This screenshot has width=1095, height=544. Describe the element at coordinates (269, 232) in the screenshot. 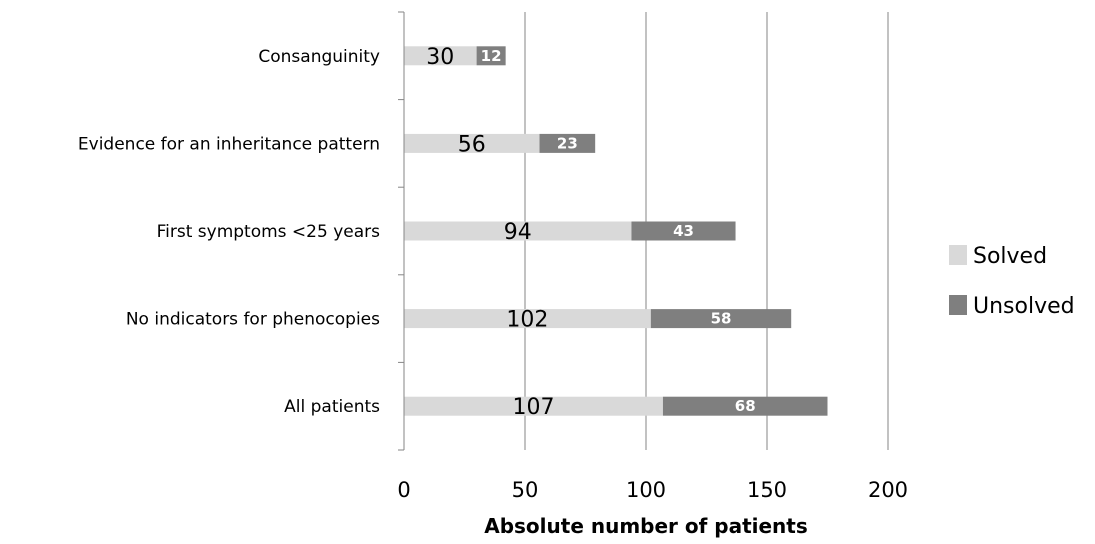

I see `category-label: First symptoms <25 years` at that location.